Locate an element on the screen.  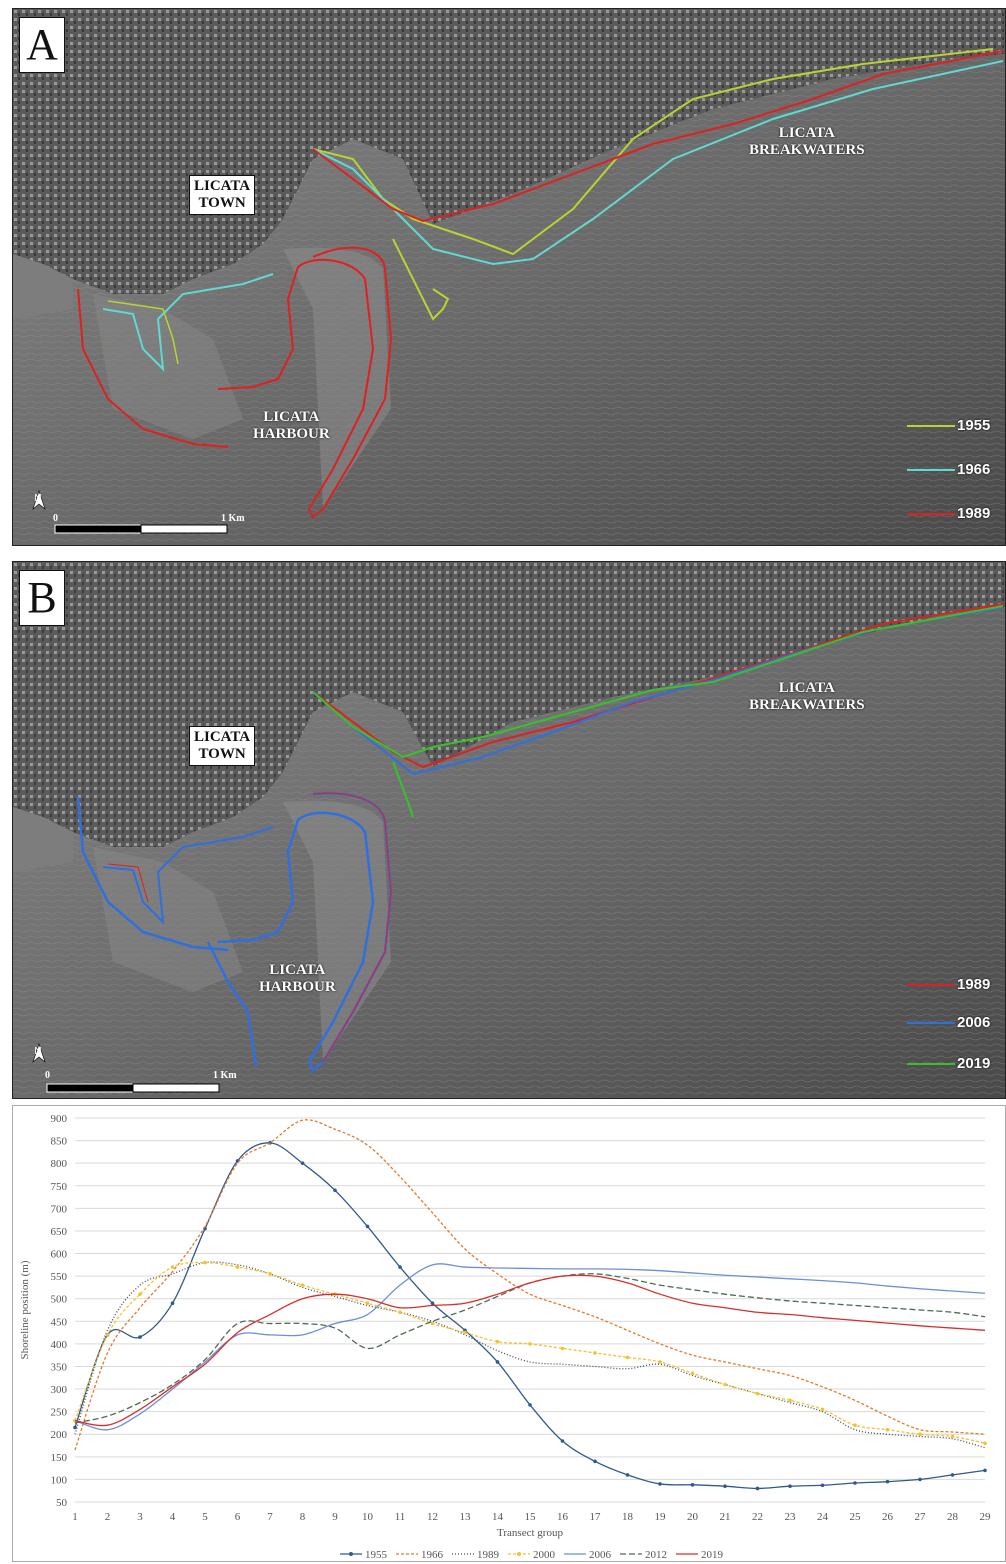
legend-item-b-1: 2006 is located at coordinates (953, 1023).